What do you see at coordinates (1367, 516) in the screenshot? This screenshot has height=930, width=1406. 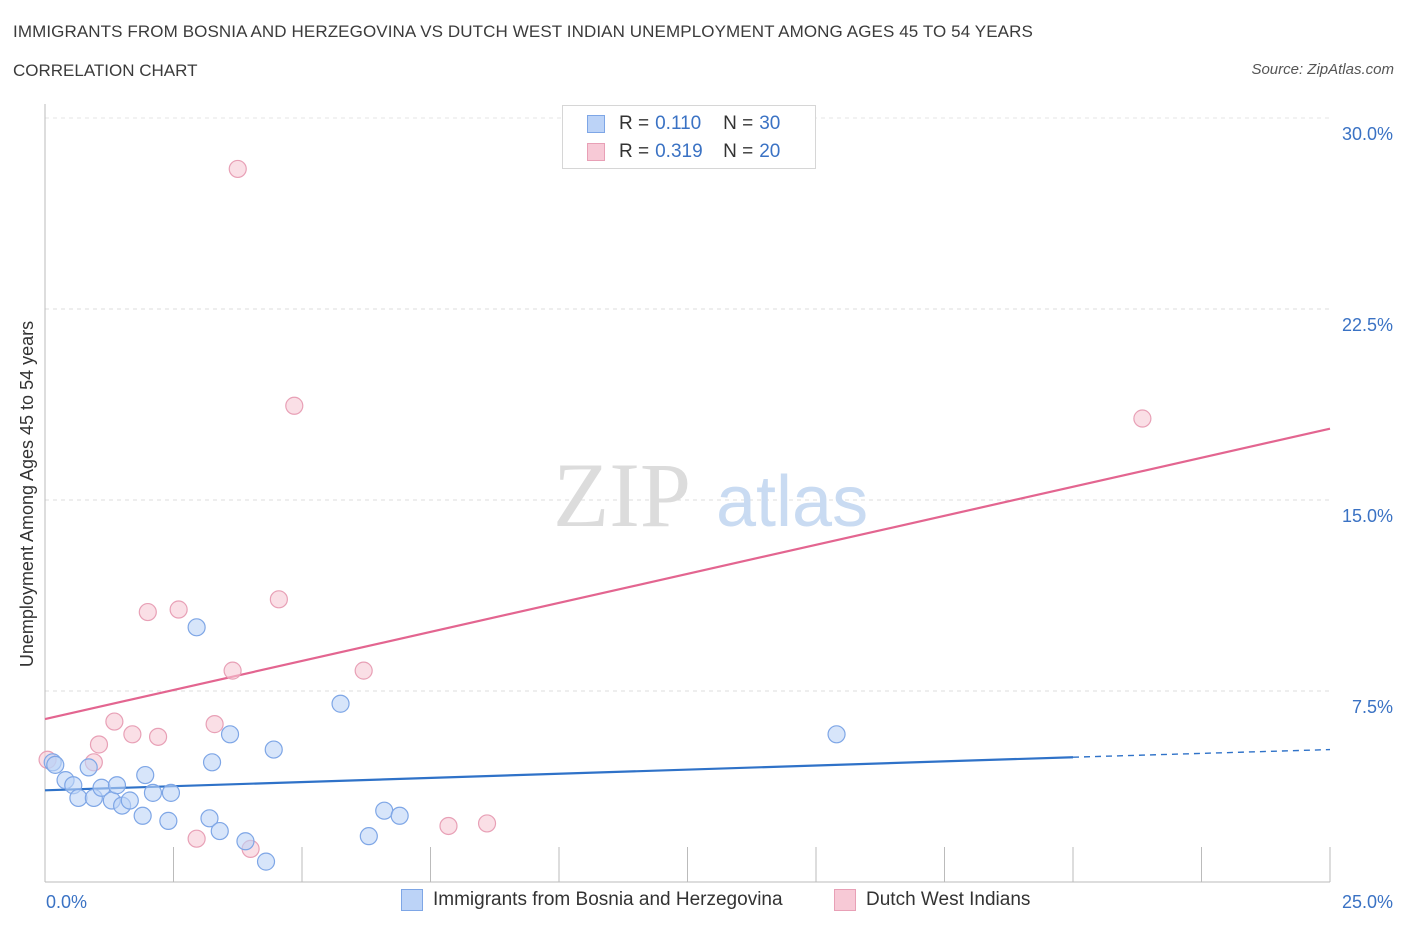 I see `y-tick-label: 15.0%` at bounding box center [1367, 516].